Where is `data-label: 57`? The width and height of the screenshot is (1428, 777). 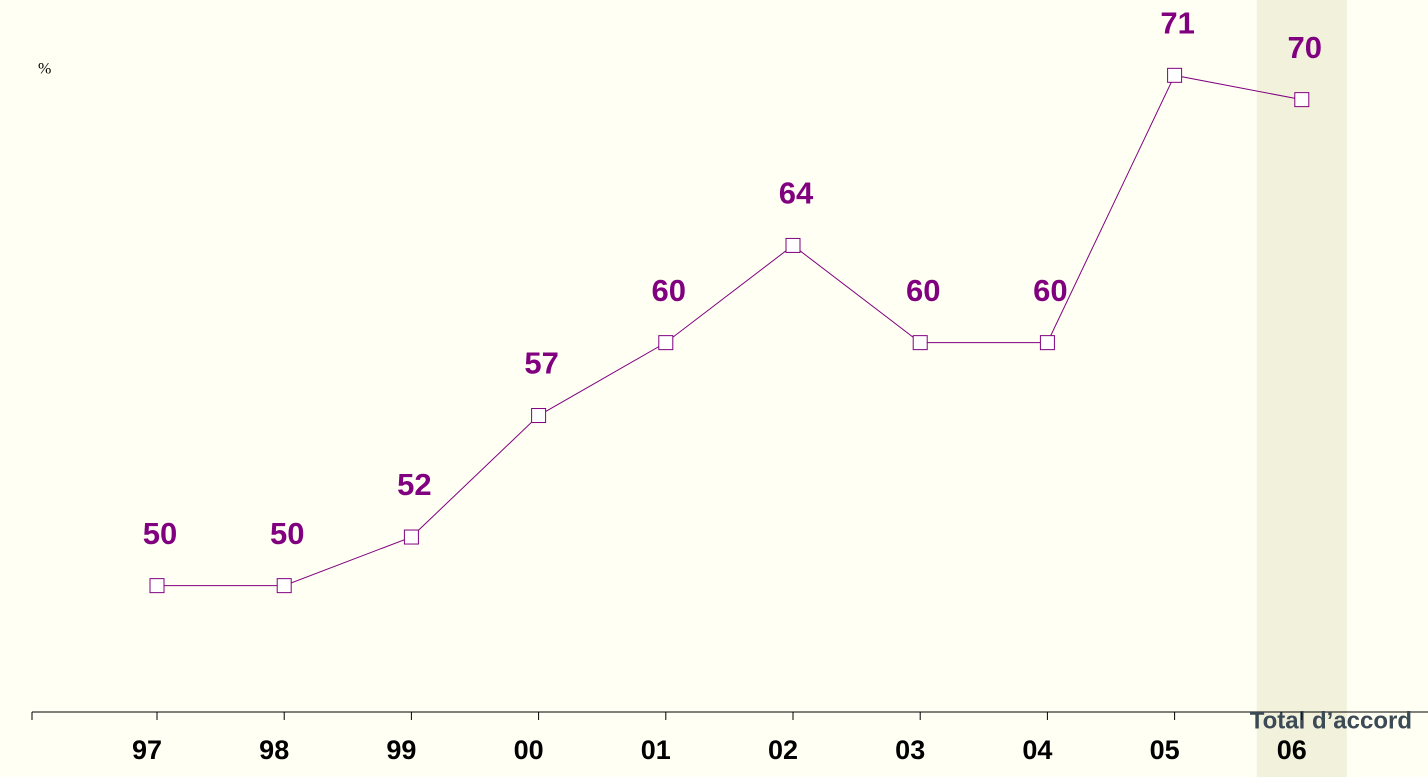 data-label: 57 is located at coordinates (541, 363).